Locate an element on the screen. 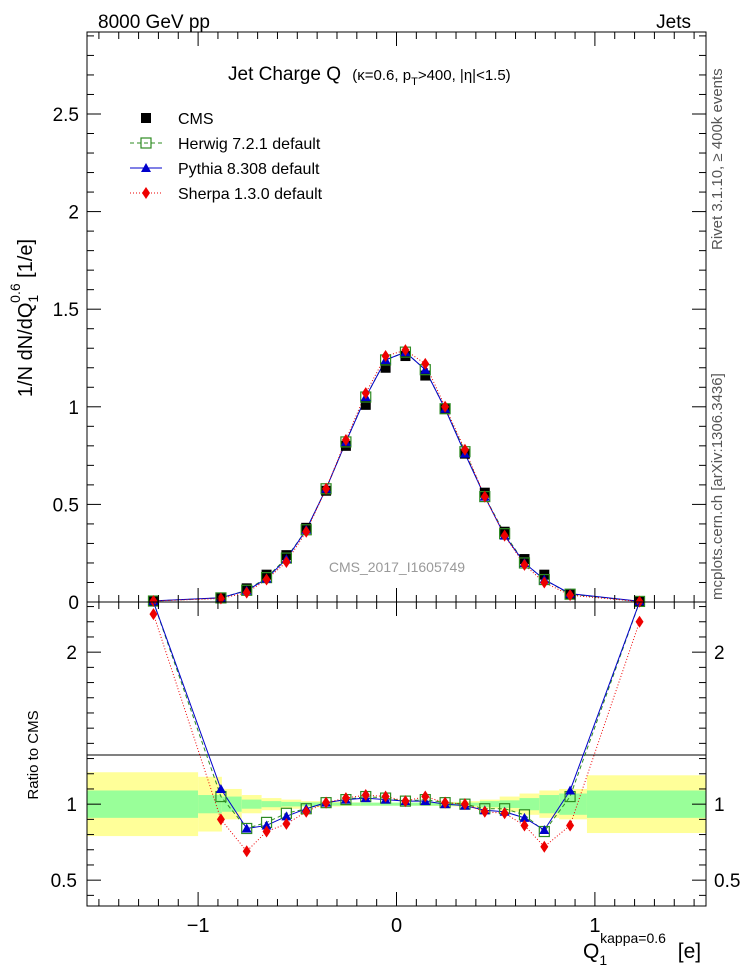  pythia-legend-marker is located at coordinates (146, 167).